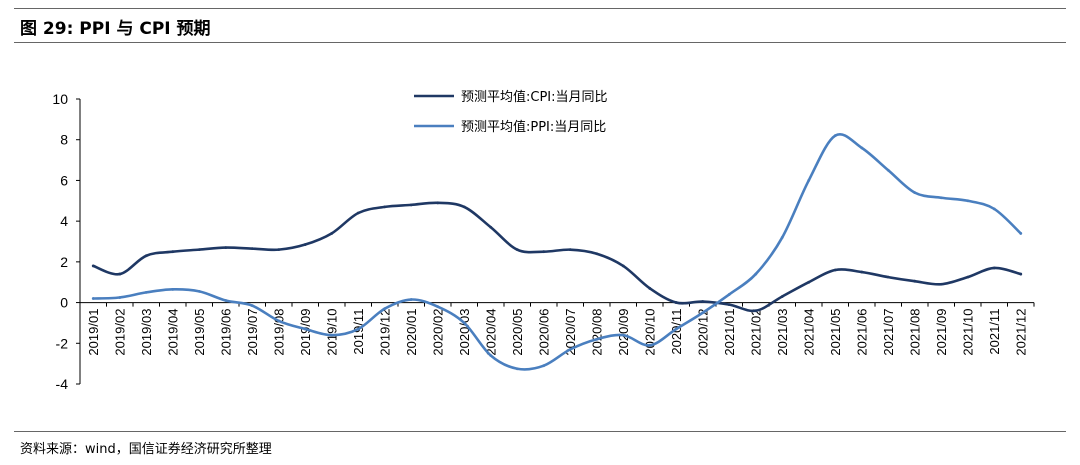 The width and height of the screenshot is (1080, 465). I want to click on x-tick-label: 2019/05, so click(199, 332).